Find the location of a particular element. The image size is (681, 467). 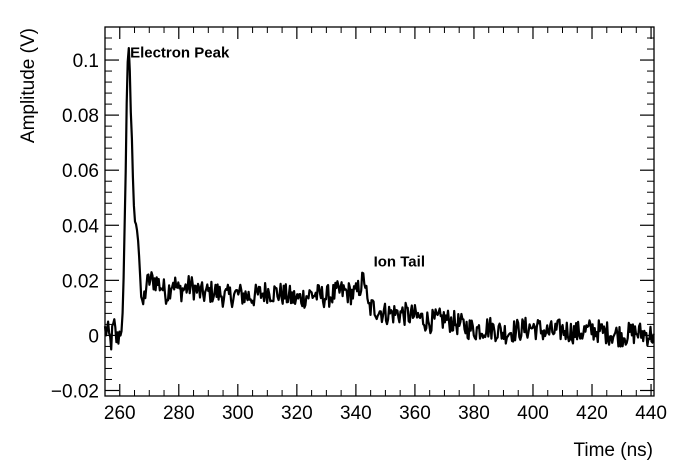

y-tick-label: 0.1 is located at coordinates (86, 61).